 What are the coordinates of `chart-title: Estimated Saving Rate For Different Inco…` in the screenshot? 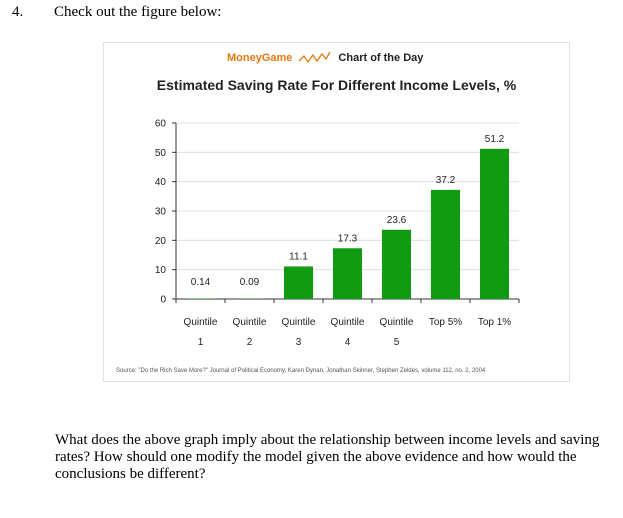 It's located at (336, 85).